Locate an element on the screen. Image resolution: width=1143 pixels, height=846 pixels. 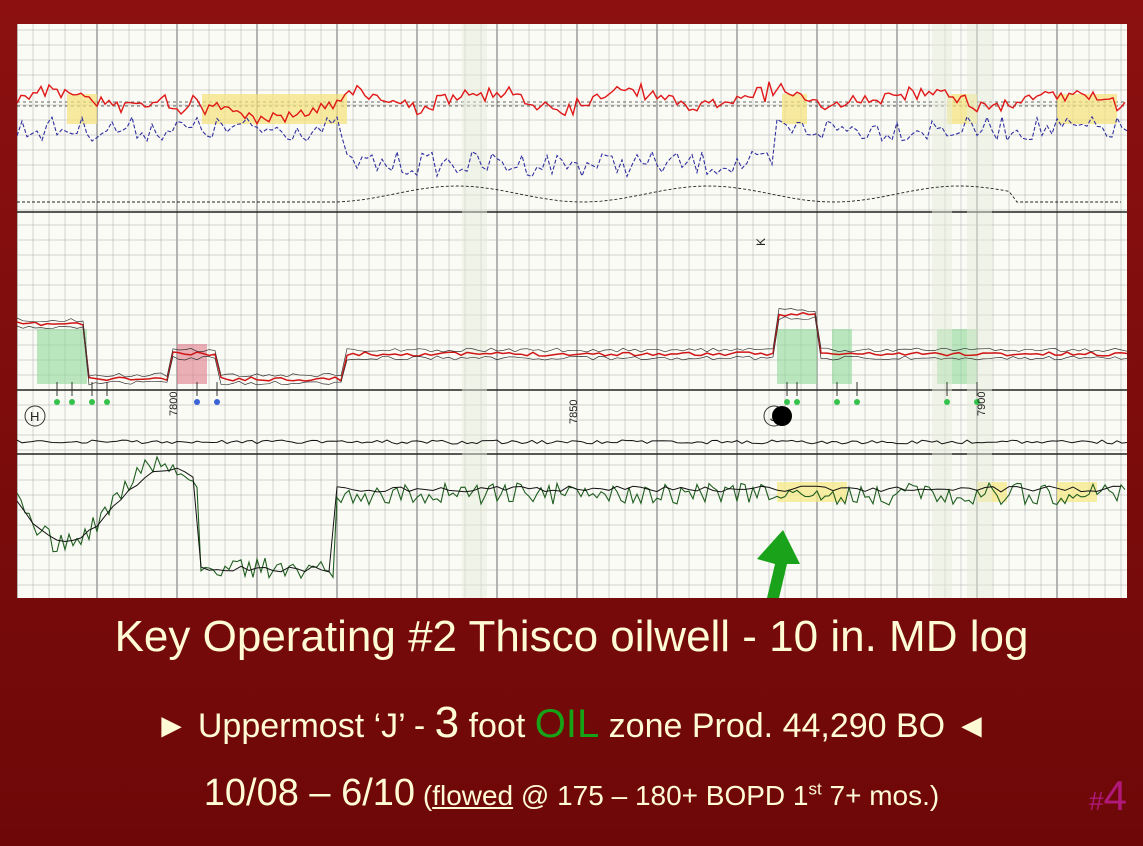
production-total: zone Prod. 44,290 BO is located at coordinates (772, 726).